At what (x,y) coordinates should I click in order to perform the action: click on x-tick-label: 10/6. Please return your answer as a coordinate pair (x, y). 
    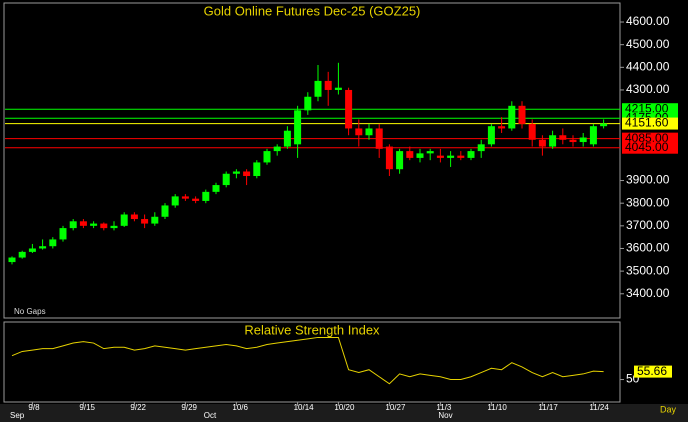
    Looking at the image, I should click on (240, 407).